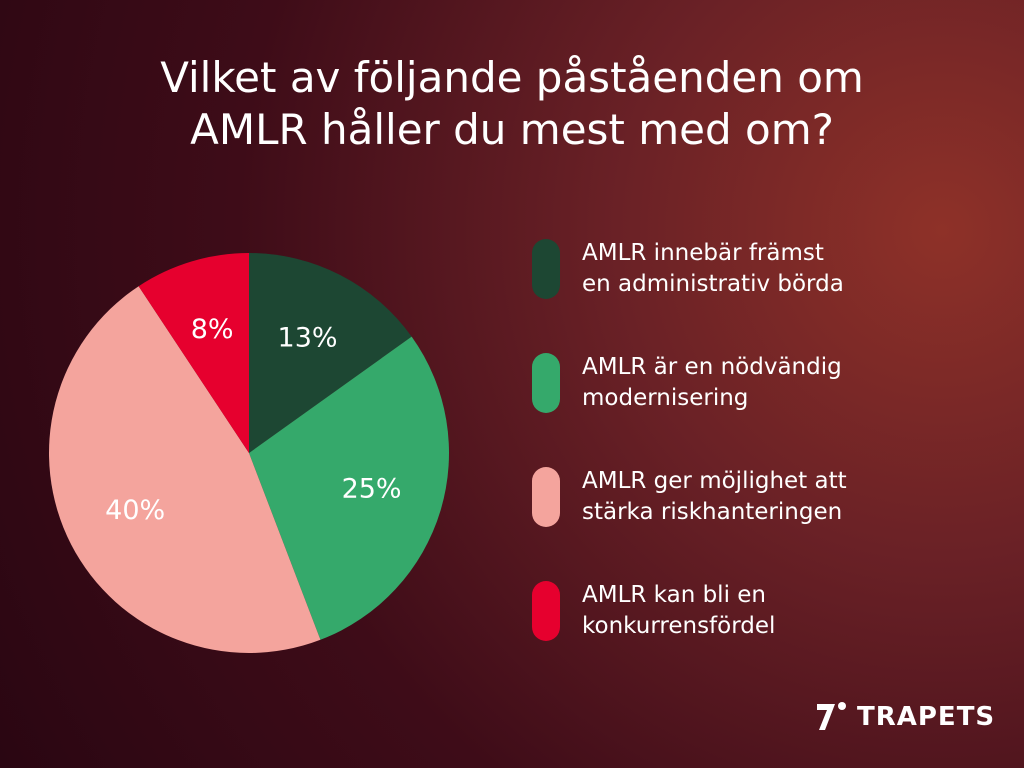  What do you see at coordinates (679, 610) in the screenshot?
I see `legend-label: AMLR kan bli en konkurrensfördel` at bounding box center [679, 610].